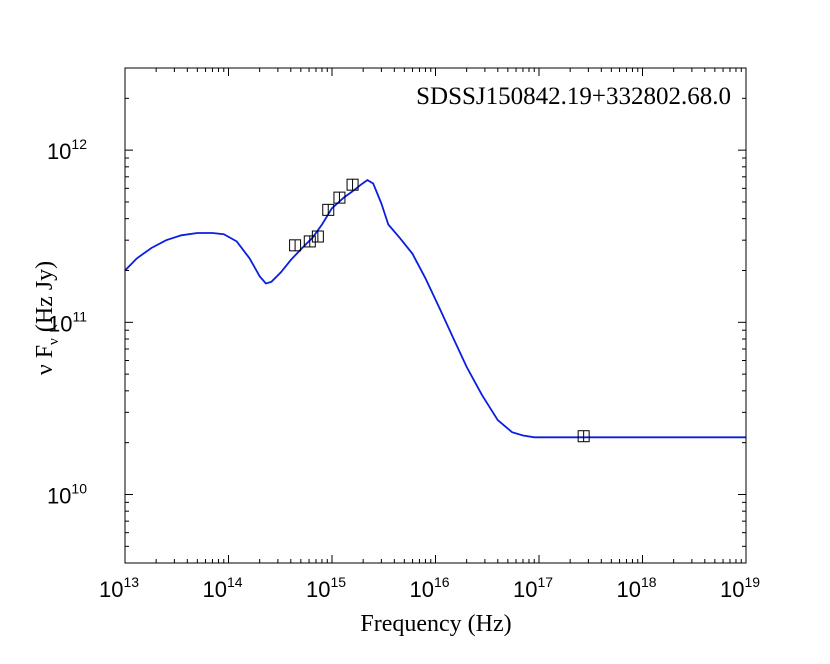  What do you see at coordinates (636, 588) in the screenshot?
I see `x-tick-label: 1018` at bounding box center [636, 588].